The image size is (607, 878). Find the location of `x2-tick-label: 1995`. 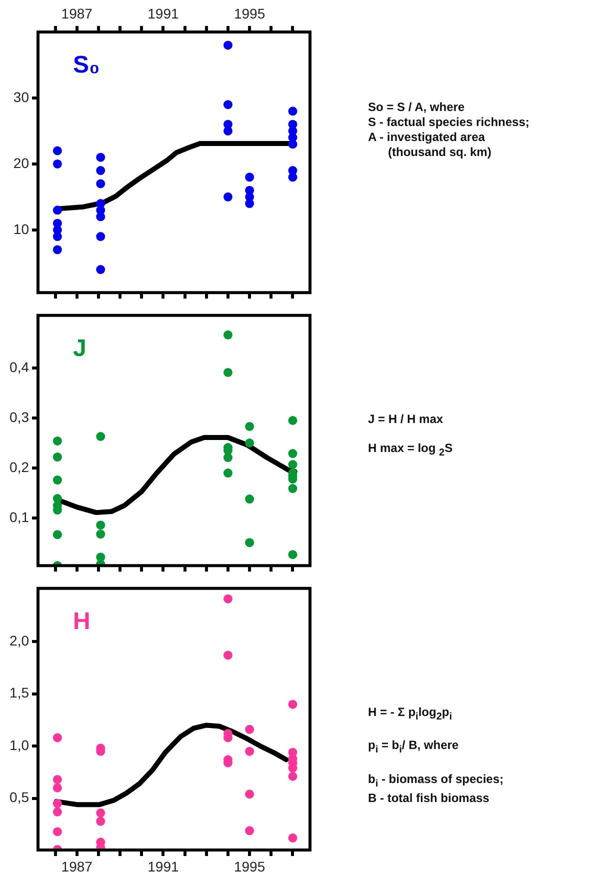

x2-tick-label: 1995 is located at coordinates (250, 13).